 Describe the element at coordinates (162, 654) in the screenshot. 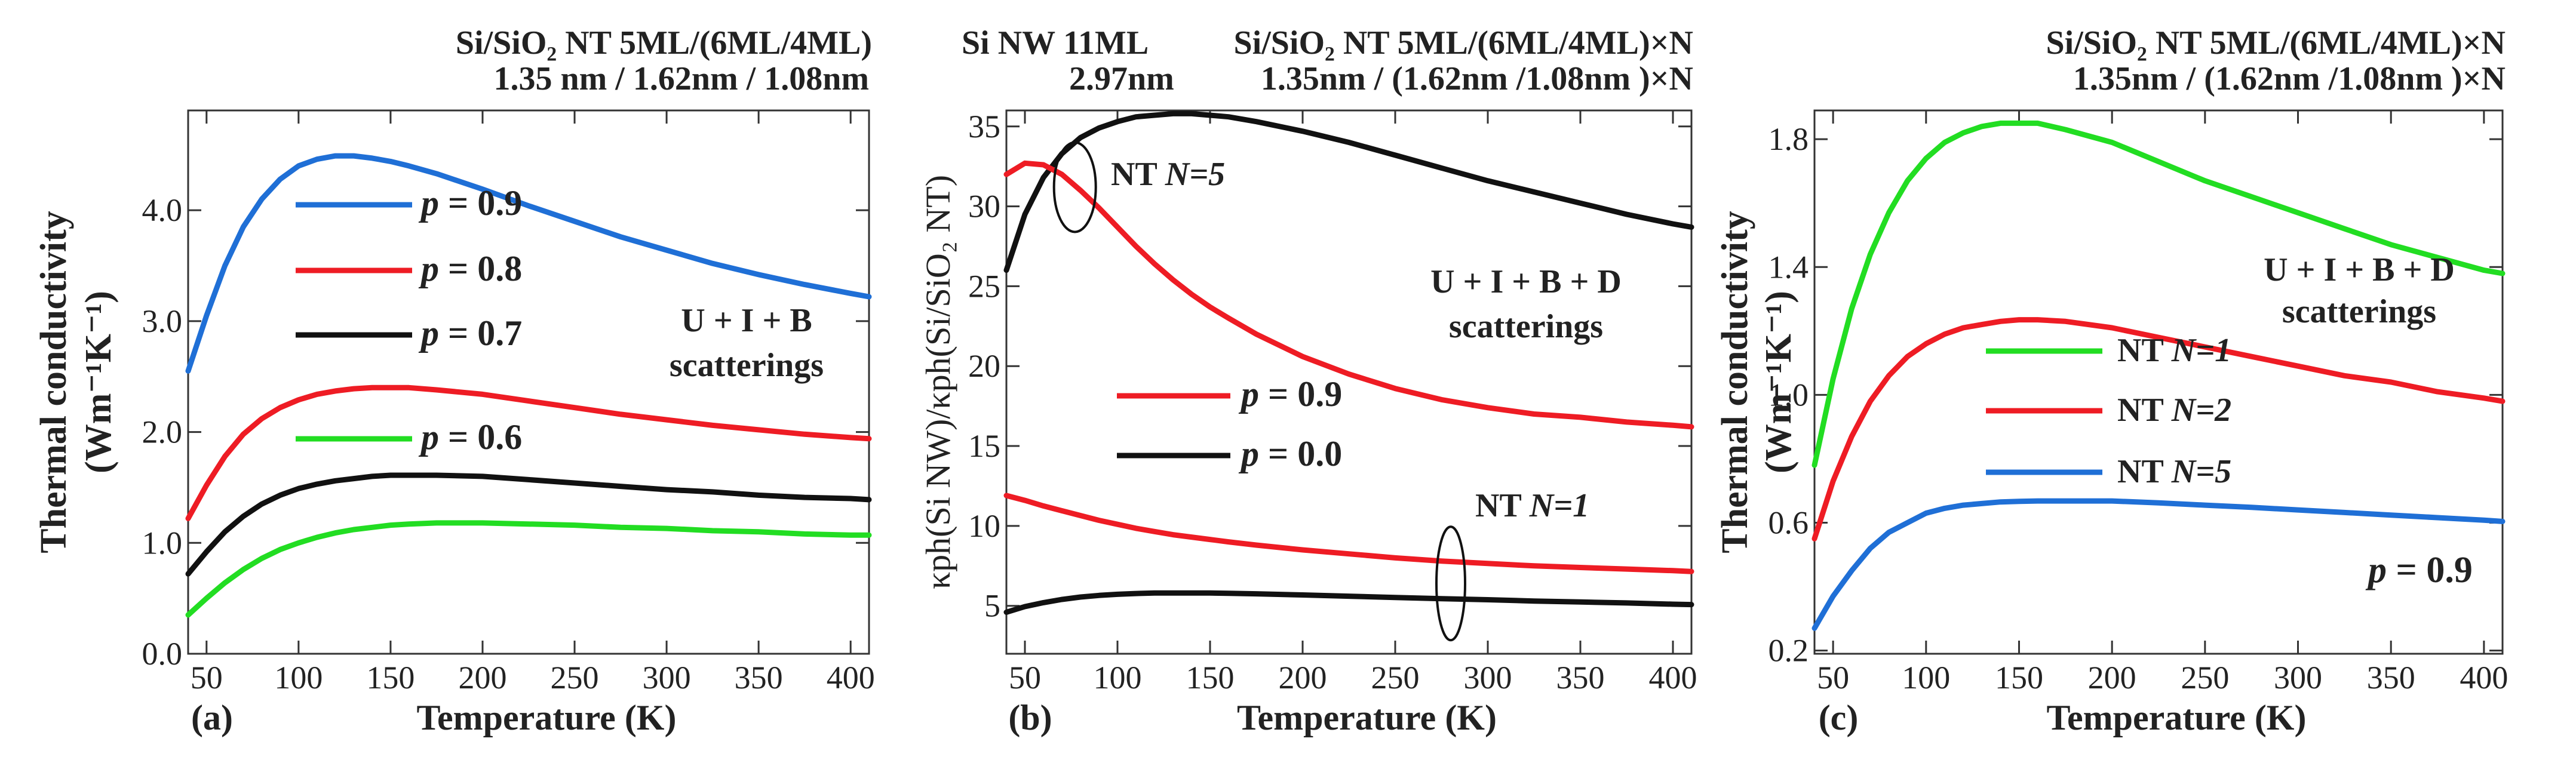

I see `y-tick-label: 0.0` at that location.